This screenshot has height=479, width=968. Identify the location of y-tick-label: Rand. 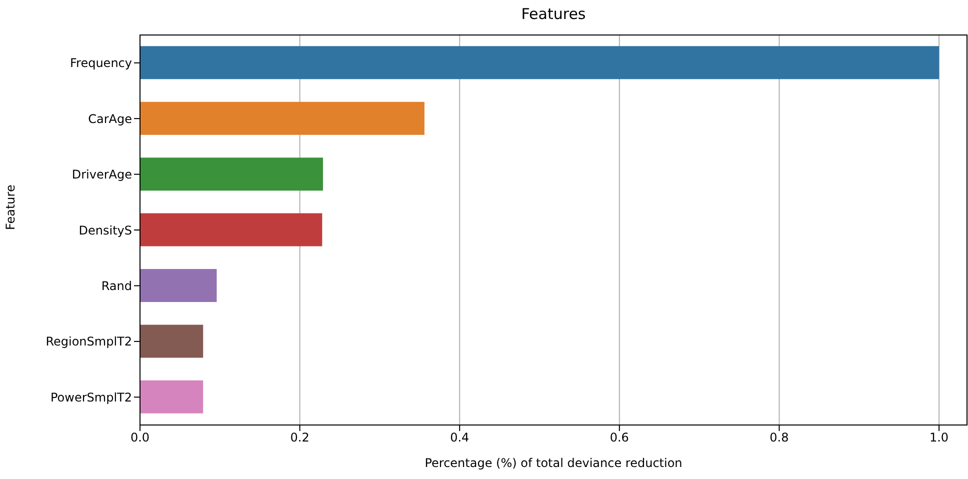
(116, 285).